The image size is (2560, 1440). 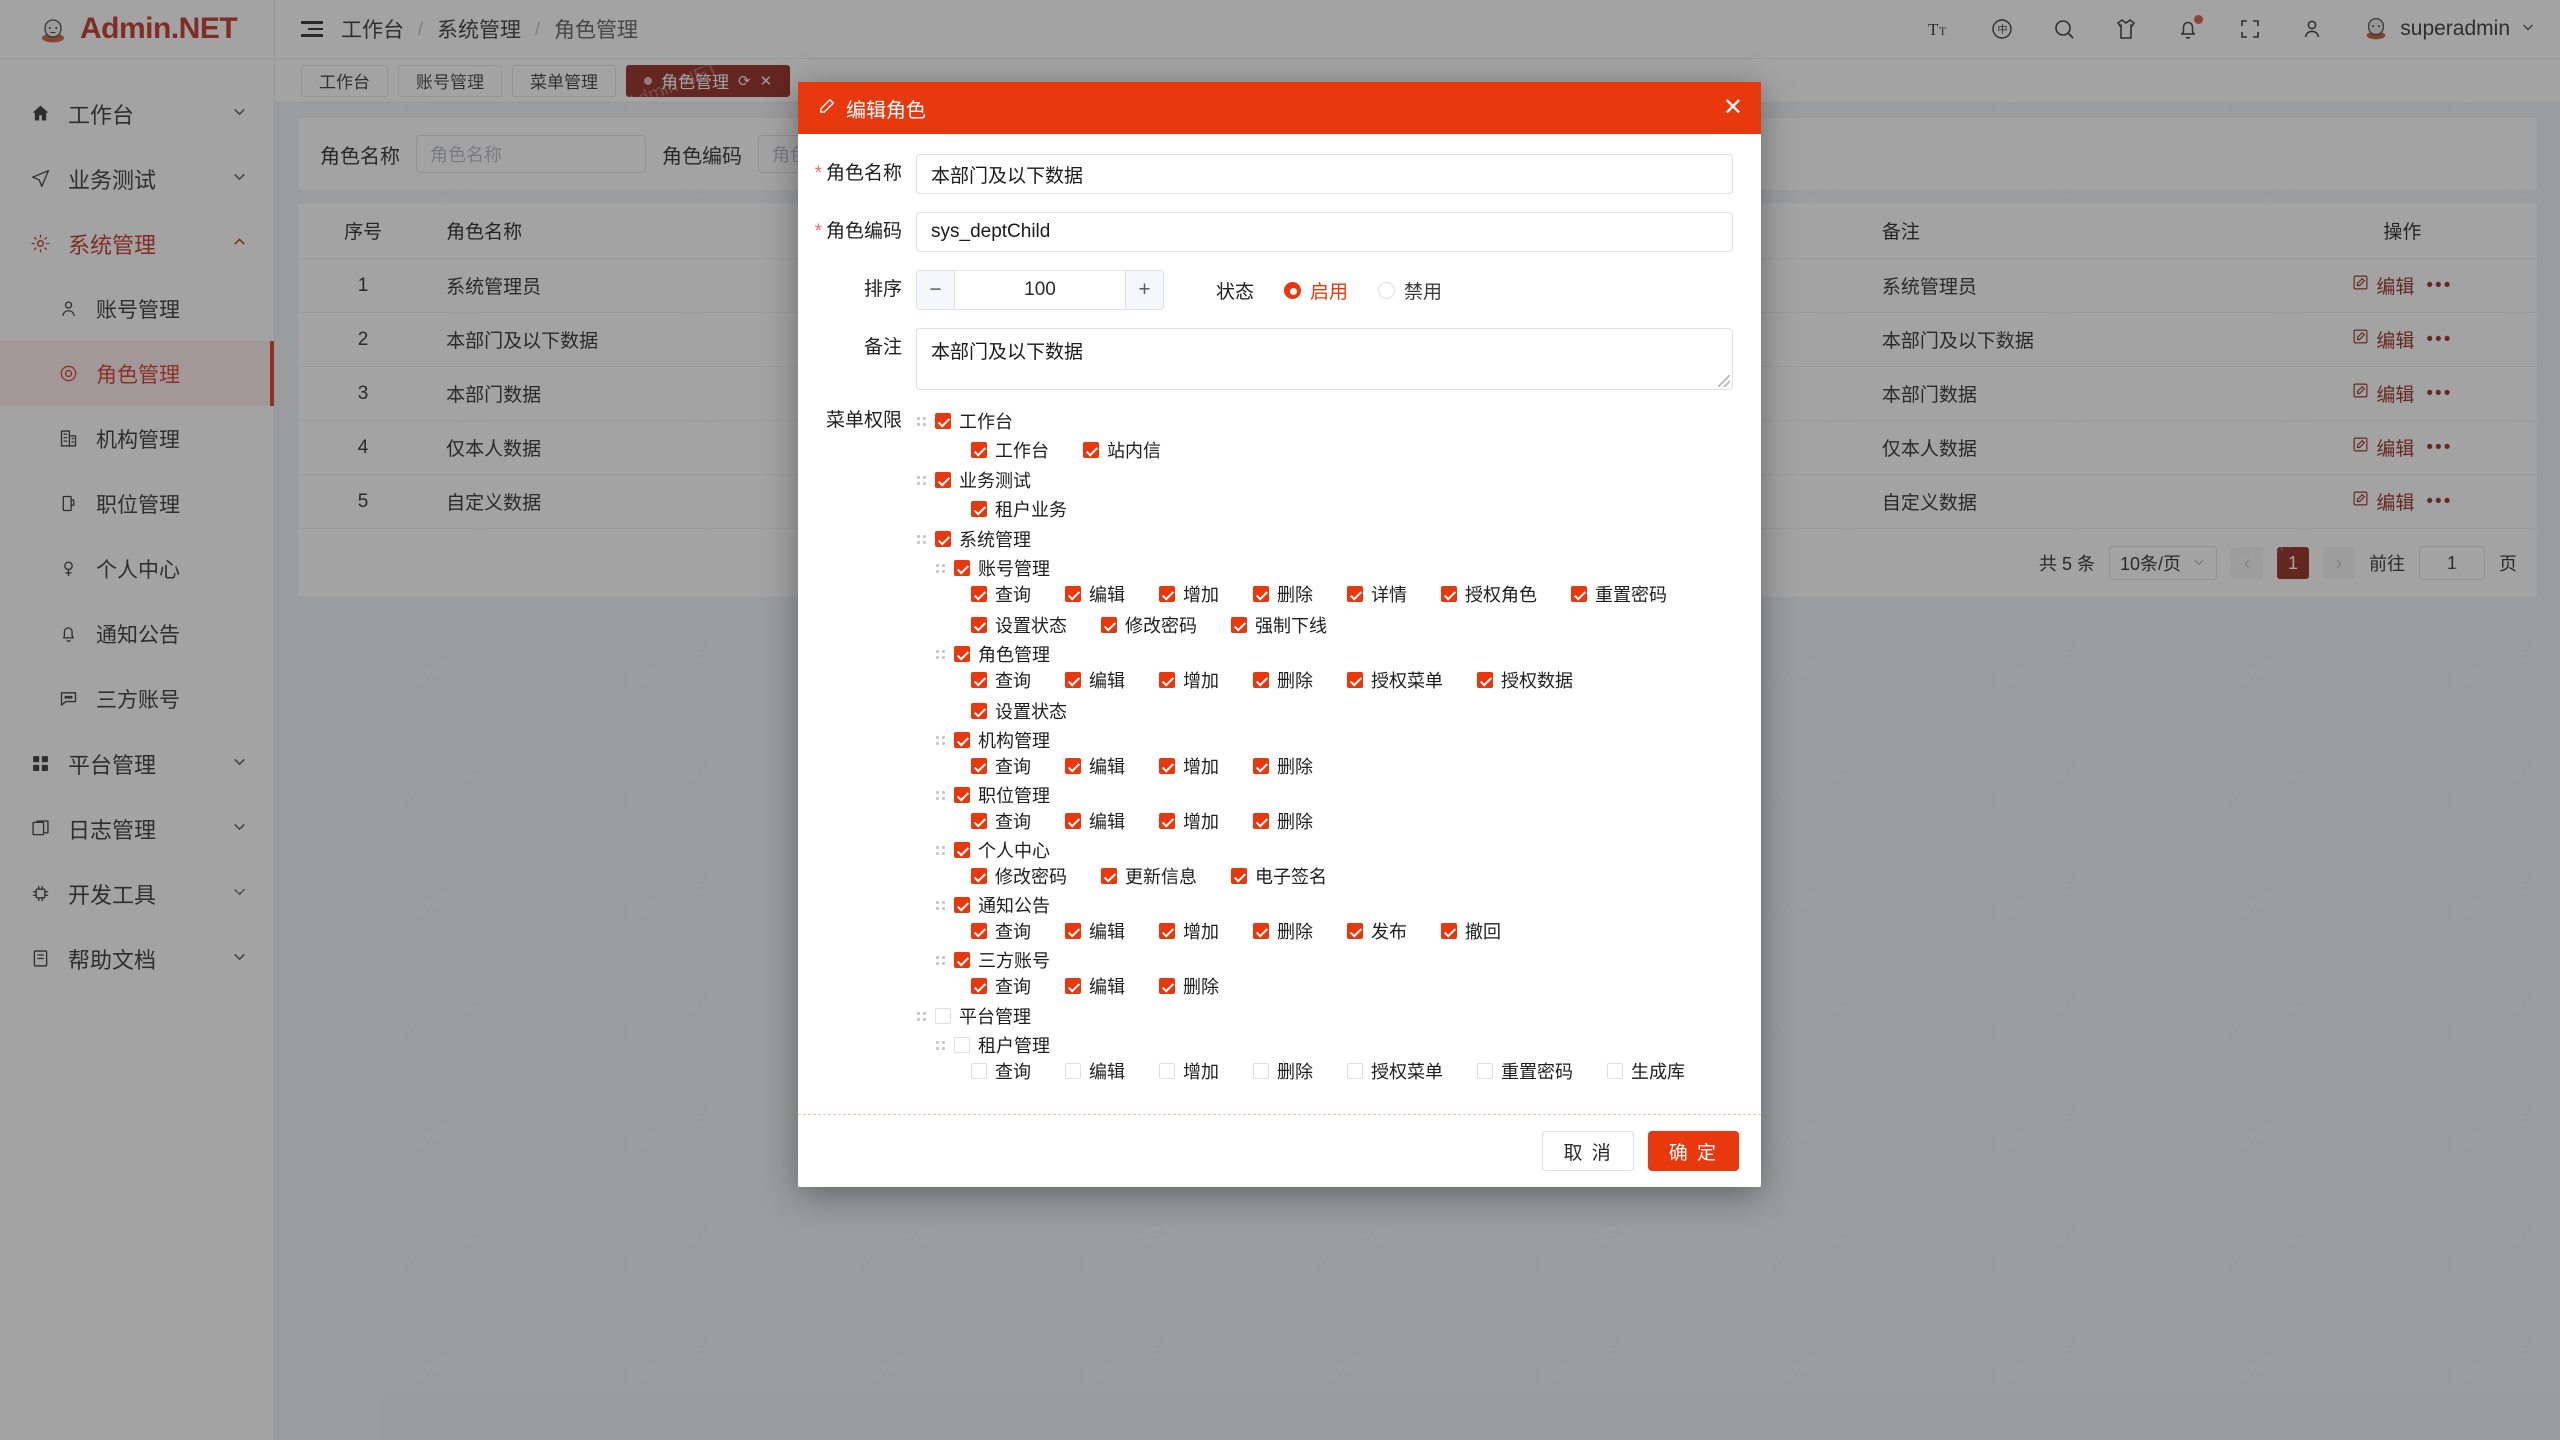 What do you see at coordinates (1334, 1045) in the screenshot?
I see `permission-node: 租户管理` at bounding box center [1334, 1045].